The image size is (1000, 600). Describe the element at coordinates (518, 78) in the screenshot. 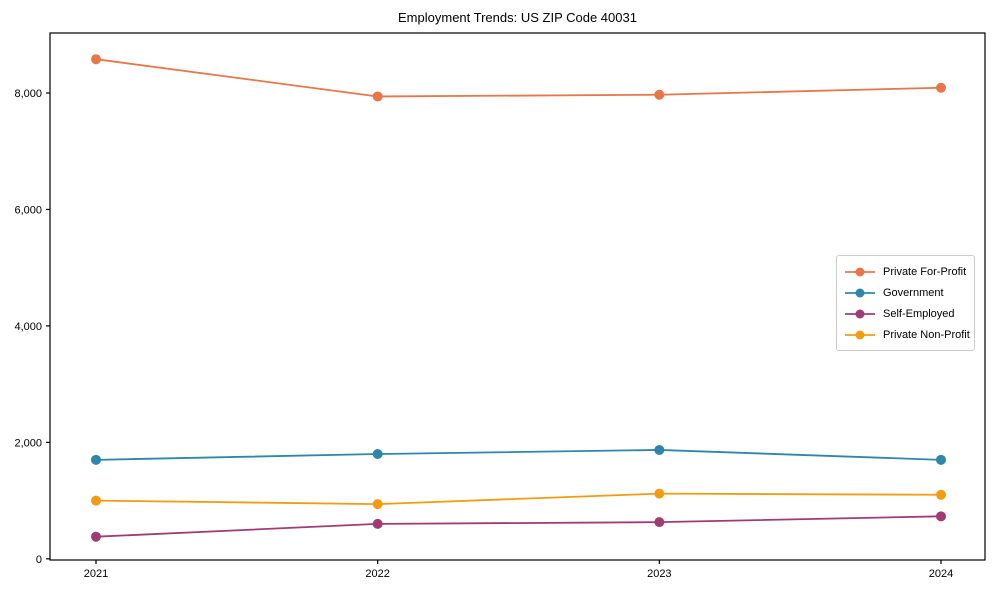

I see `series-line-private-for-profit` at that location.